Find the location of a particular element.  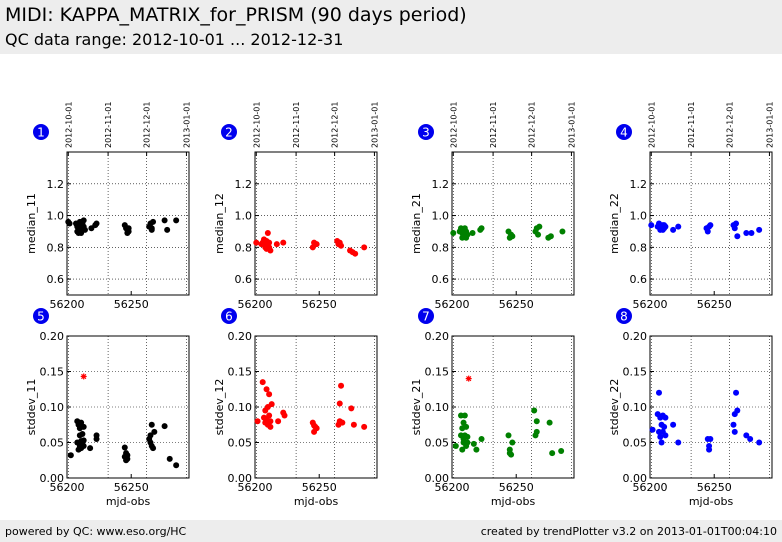

y-tick-label: 1.0 is located at coordinates (244, 216).